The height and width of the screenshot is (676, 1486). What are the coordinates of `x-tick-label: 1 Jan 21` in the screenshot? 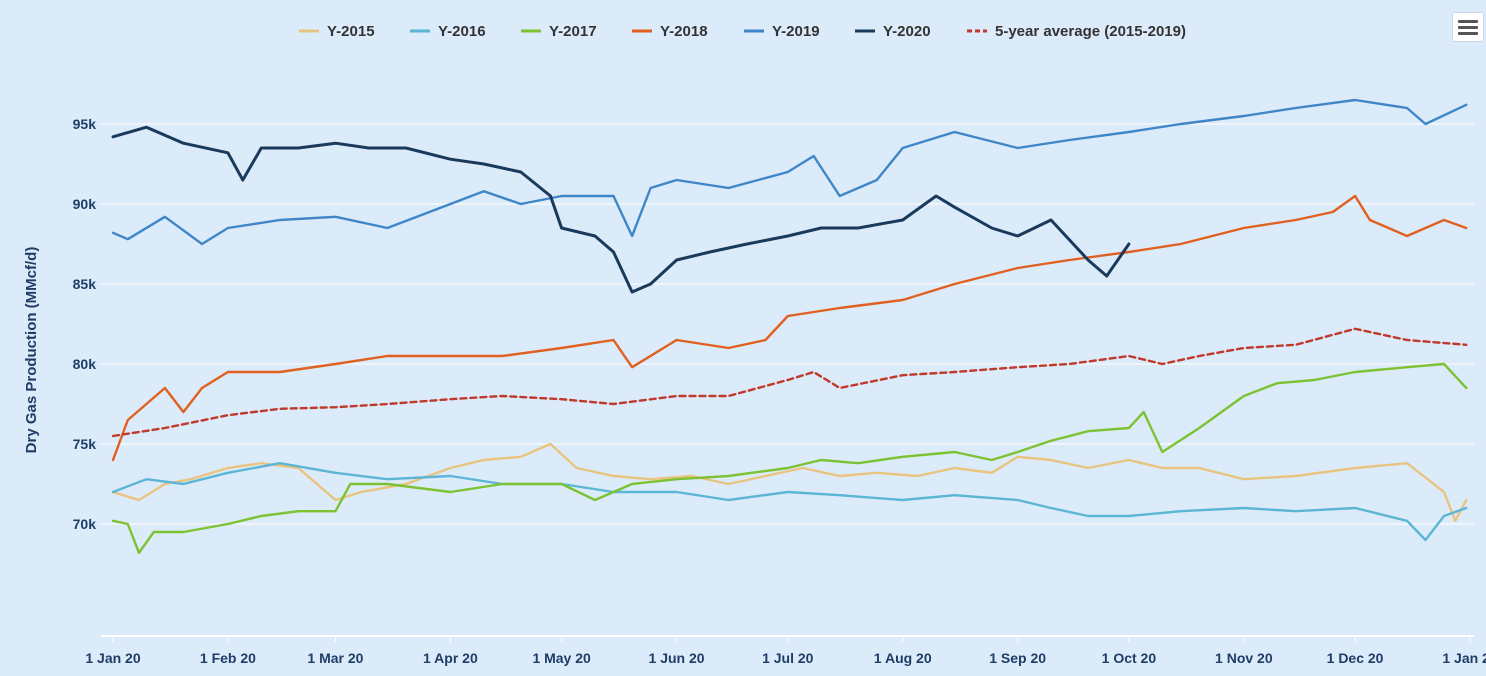 It's located at (1464, 658).